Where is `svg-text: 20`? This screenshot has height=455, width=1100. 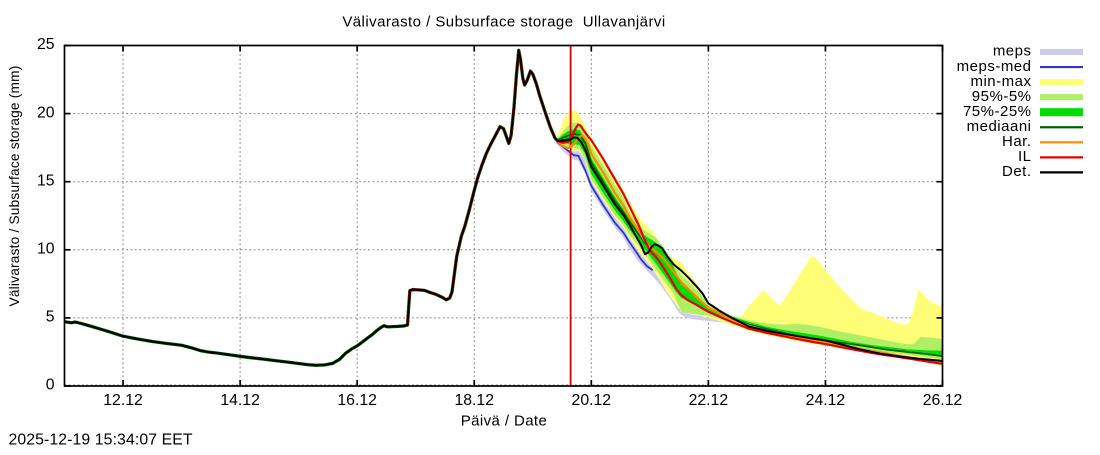
svg-text: 20 is located at coordinates (46, 112).